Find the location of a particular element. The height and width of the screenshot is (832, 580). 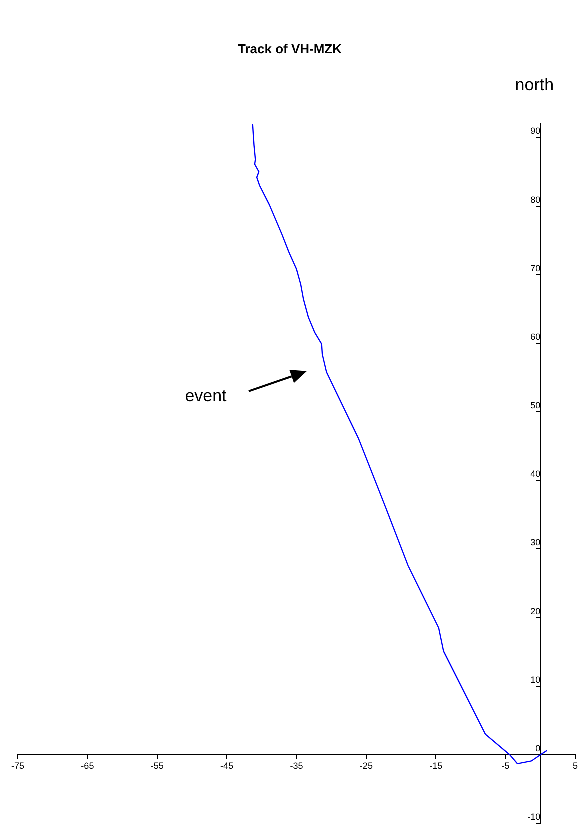

y-tick-label: 90 is located at coordinates (535, 131).